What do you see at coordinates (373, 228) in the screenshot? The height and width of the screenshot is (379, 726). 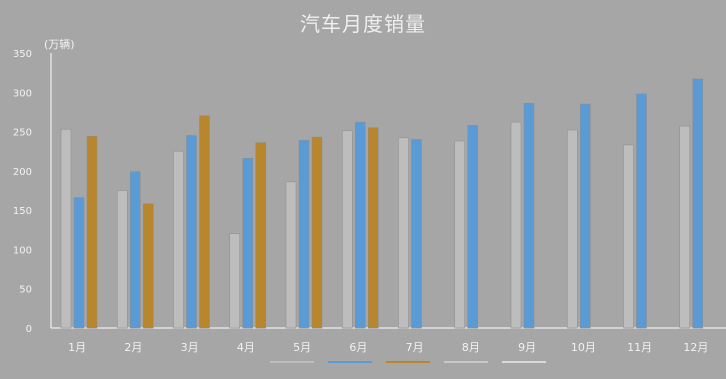 I see `bar-series-3-6月` at bounding box center [373, 228].